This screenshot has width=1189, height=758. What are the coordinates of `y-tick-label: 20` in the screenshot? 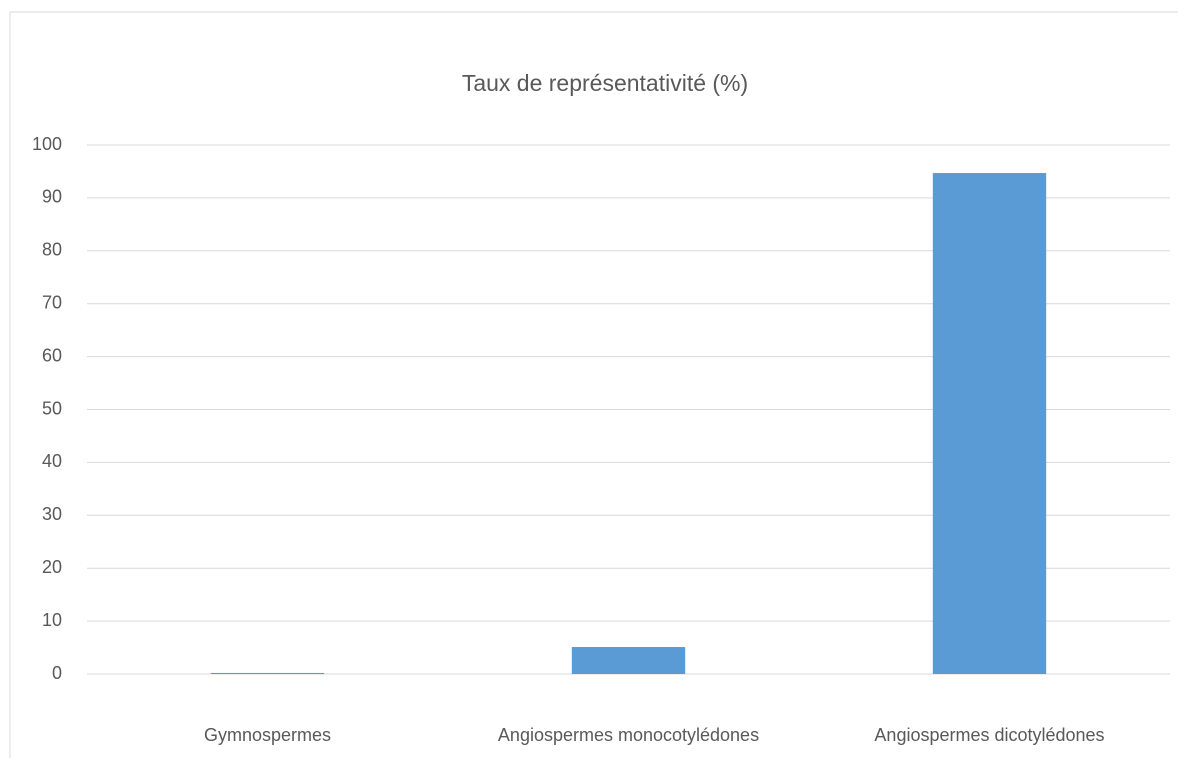 It's located at (52, 567).